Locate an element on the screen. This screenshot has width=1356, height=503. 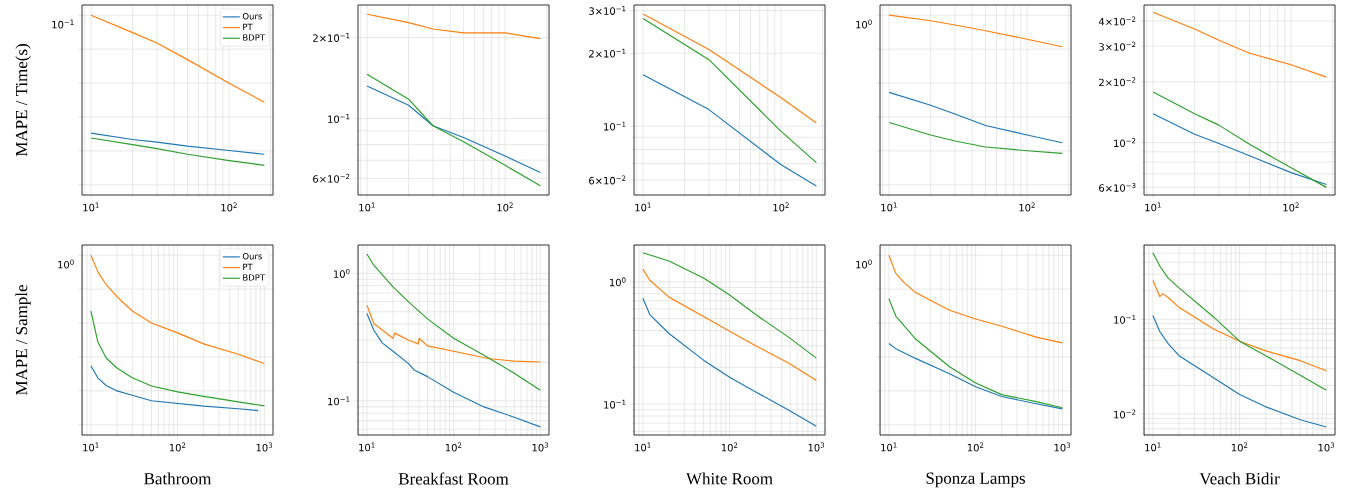
y-tick-label: 6×10$^{−3}$ is located at coordinates (1117, 187).